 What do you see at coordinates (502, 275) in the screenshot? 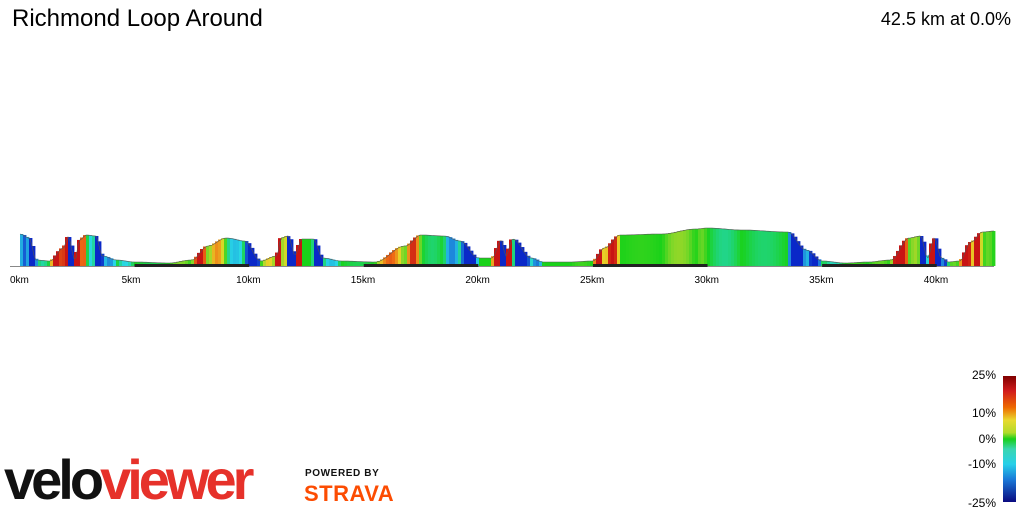
I see `x-axis: 0km 5km 10km 15km 20km 25km 30km 35km 40km` at bounding box center [502, 275].